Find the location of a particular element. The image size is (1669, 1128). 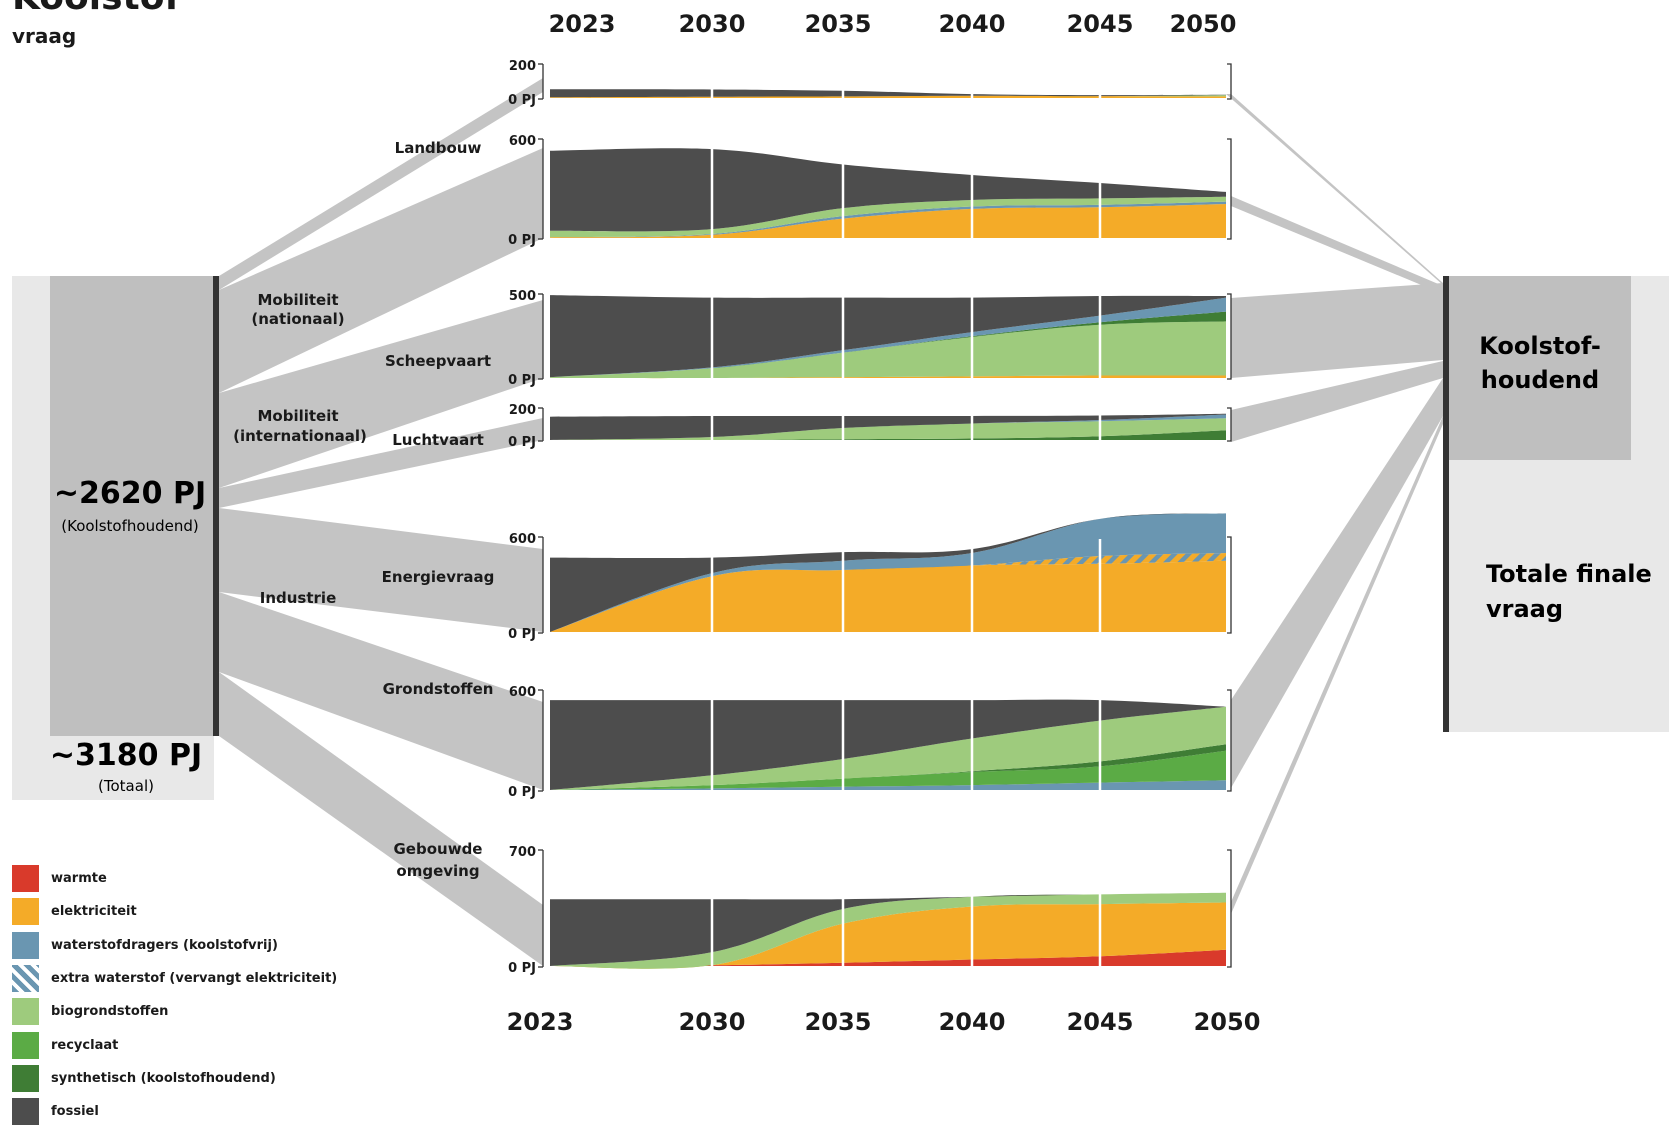

year-top-label: 2035 is located at coordinates (838, 24).